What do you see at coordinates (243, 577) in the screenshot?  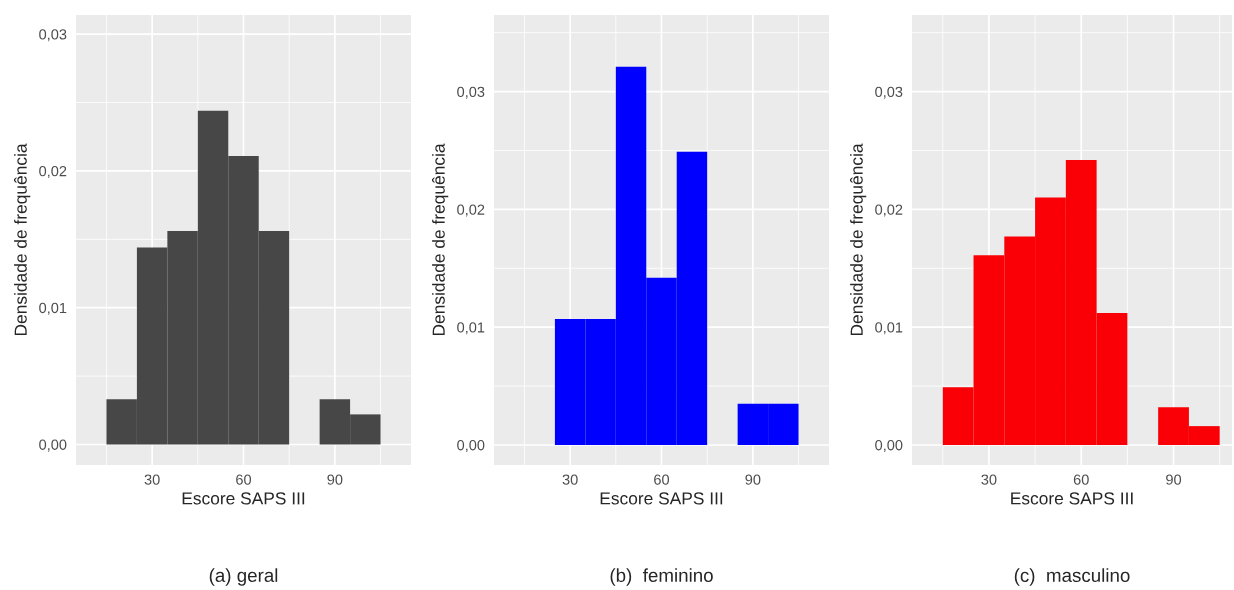 I see `text: (a) geral` at bounding box center [243, 577].